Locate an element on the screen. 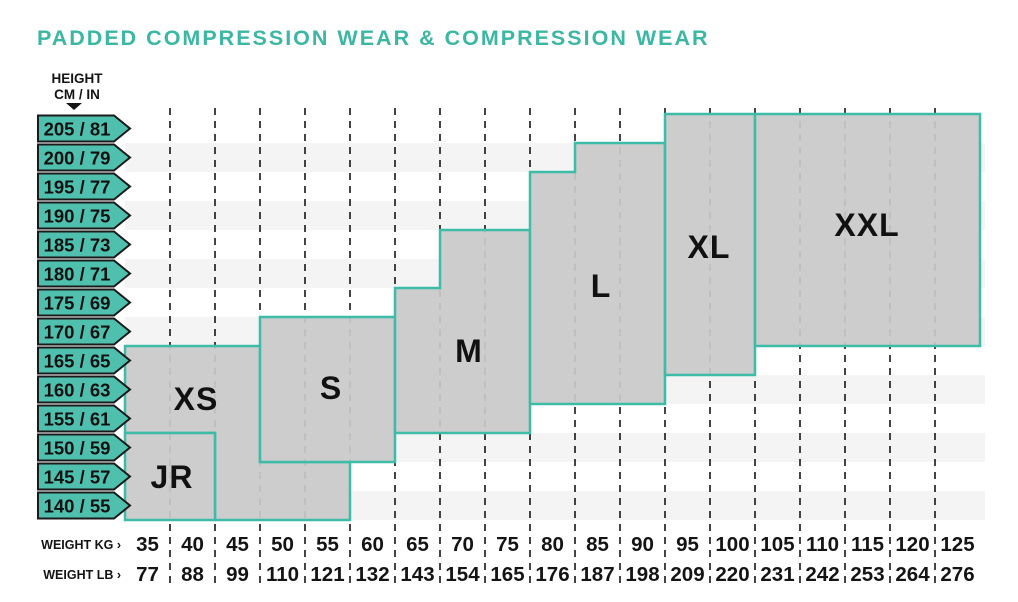  weight-value: 276 is located at coordinates (957, 574).